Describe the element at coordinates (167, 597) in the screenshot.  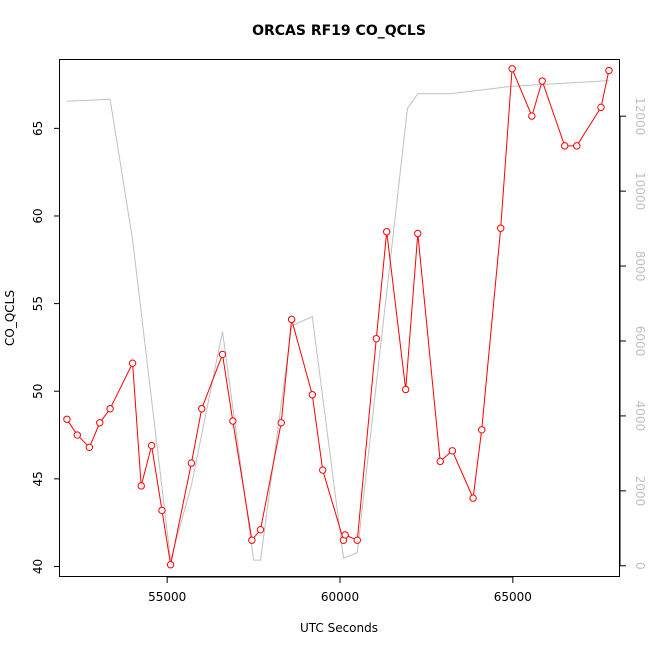
I see `x-tick-label: 55000` at that location.